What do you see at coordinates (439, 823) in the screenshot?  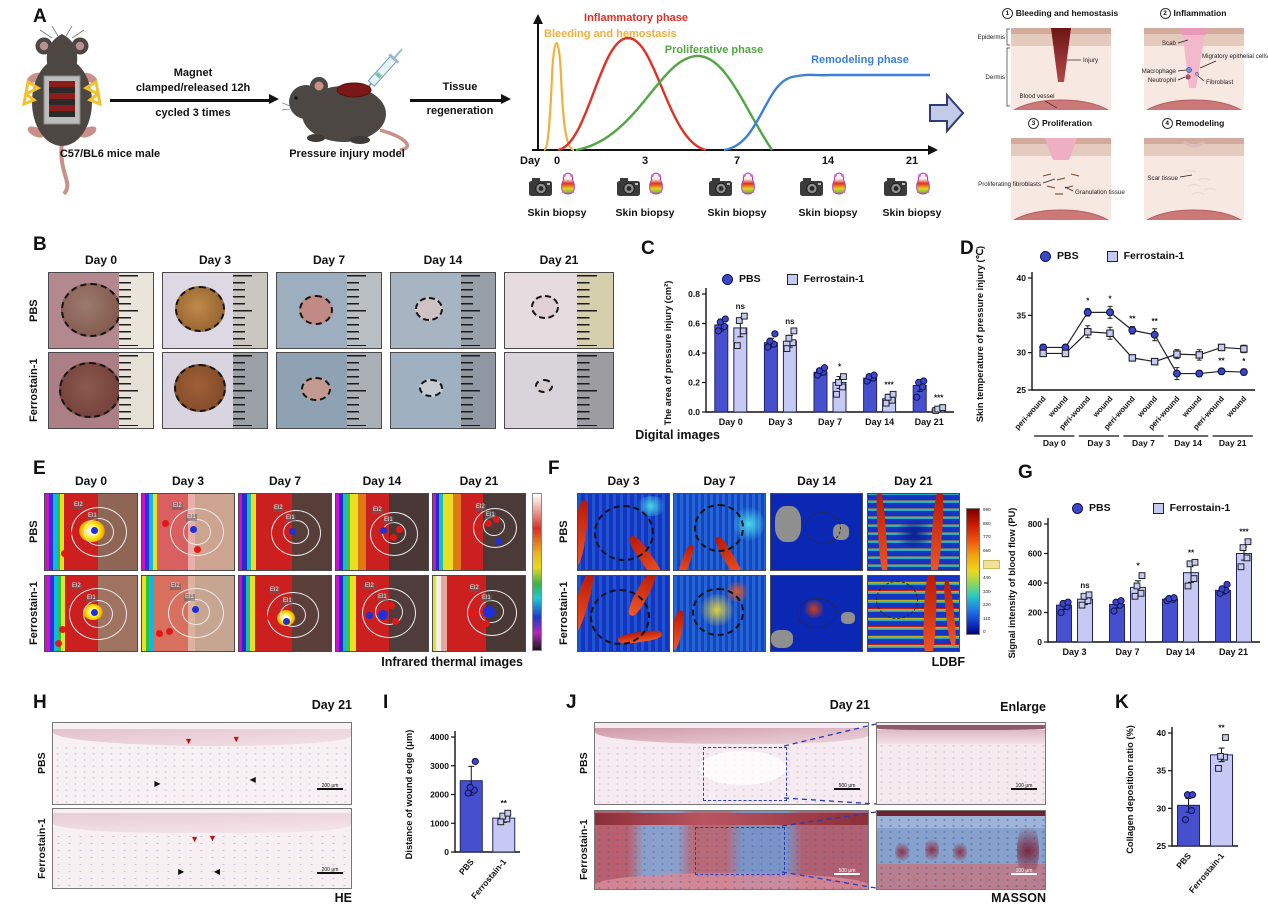 I see `chart-text: 1000` at bounding box center [439, 823].